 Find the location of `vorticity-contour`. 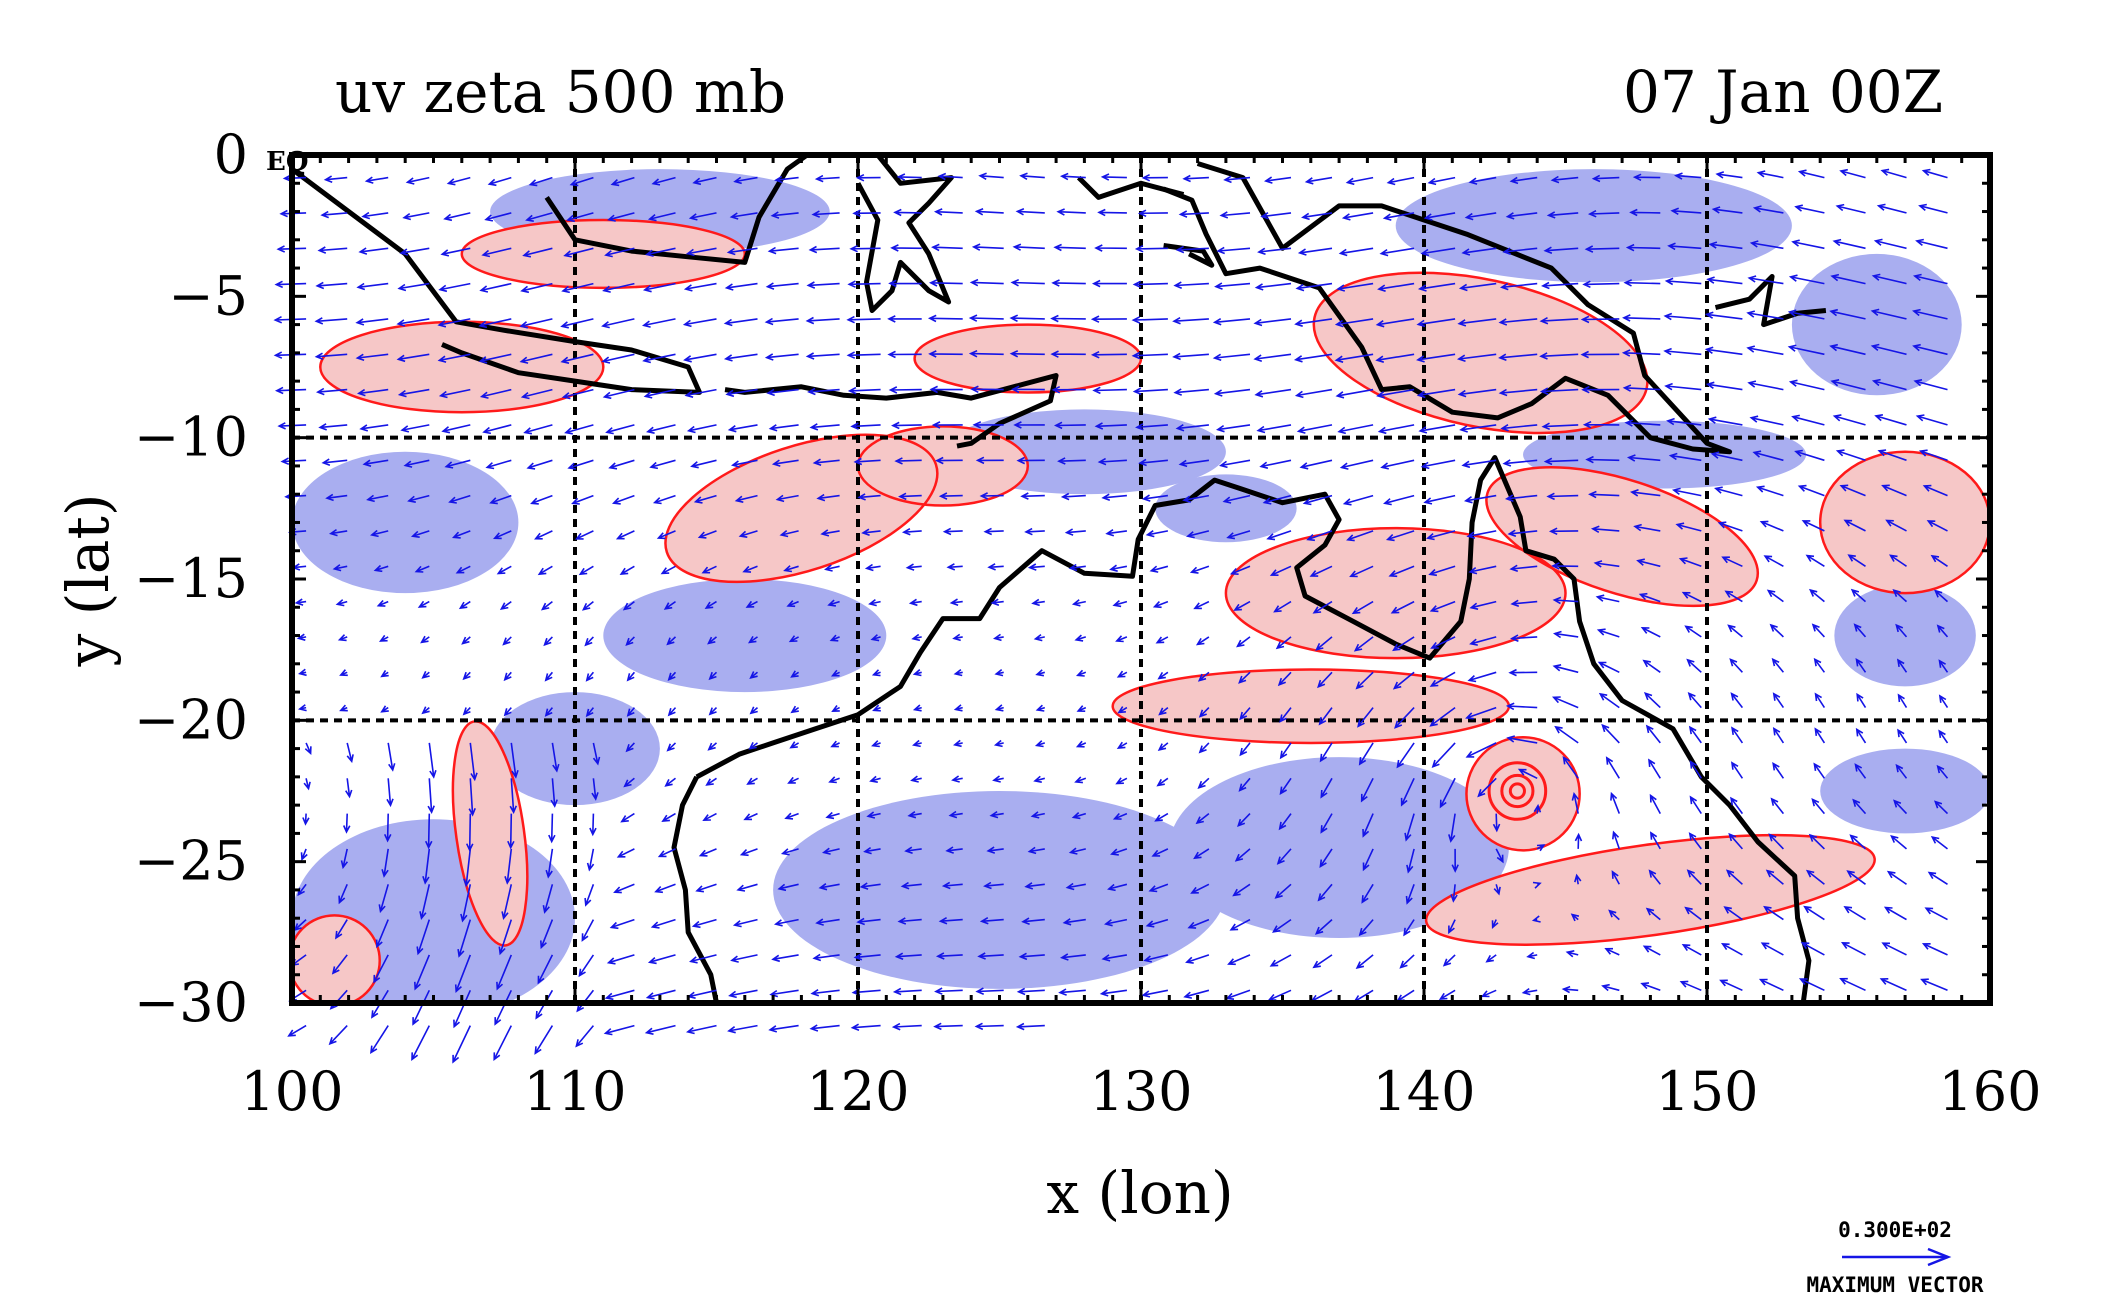

vorticity-contour is located at coordinates (1523, 794).